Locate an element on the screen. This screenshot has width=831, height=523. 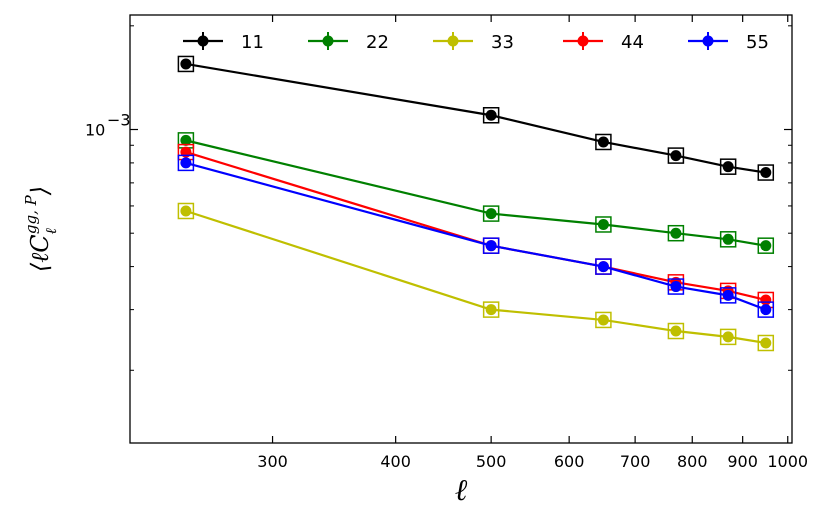
x-tick-label: 500 is located at coordinates (491, 461).